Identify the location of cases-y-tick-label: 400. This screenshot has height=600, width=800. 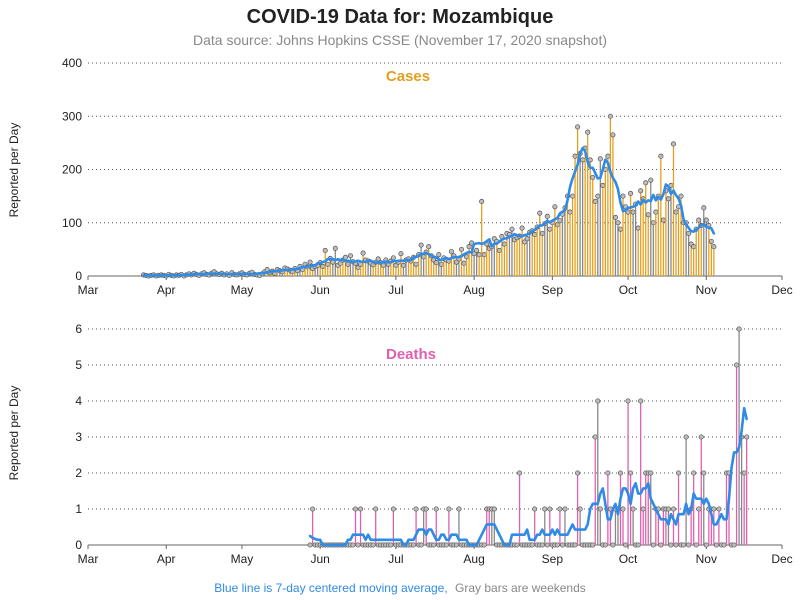
(72, 63).